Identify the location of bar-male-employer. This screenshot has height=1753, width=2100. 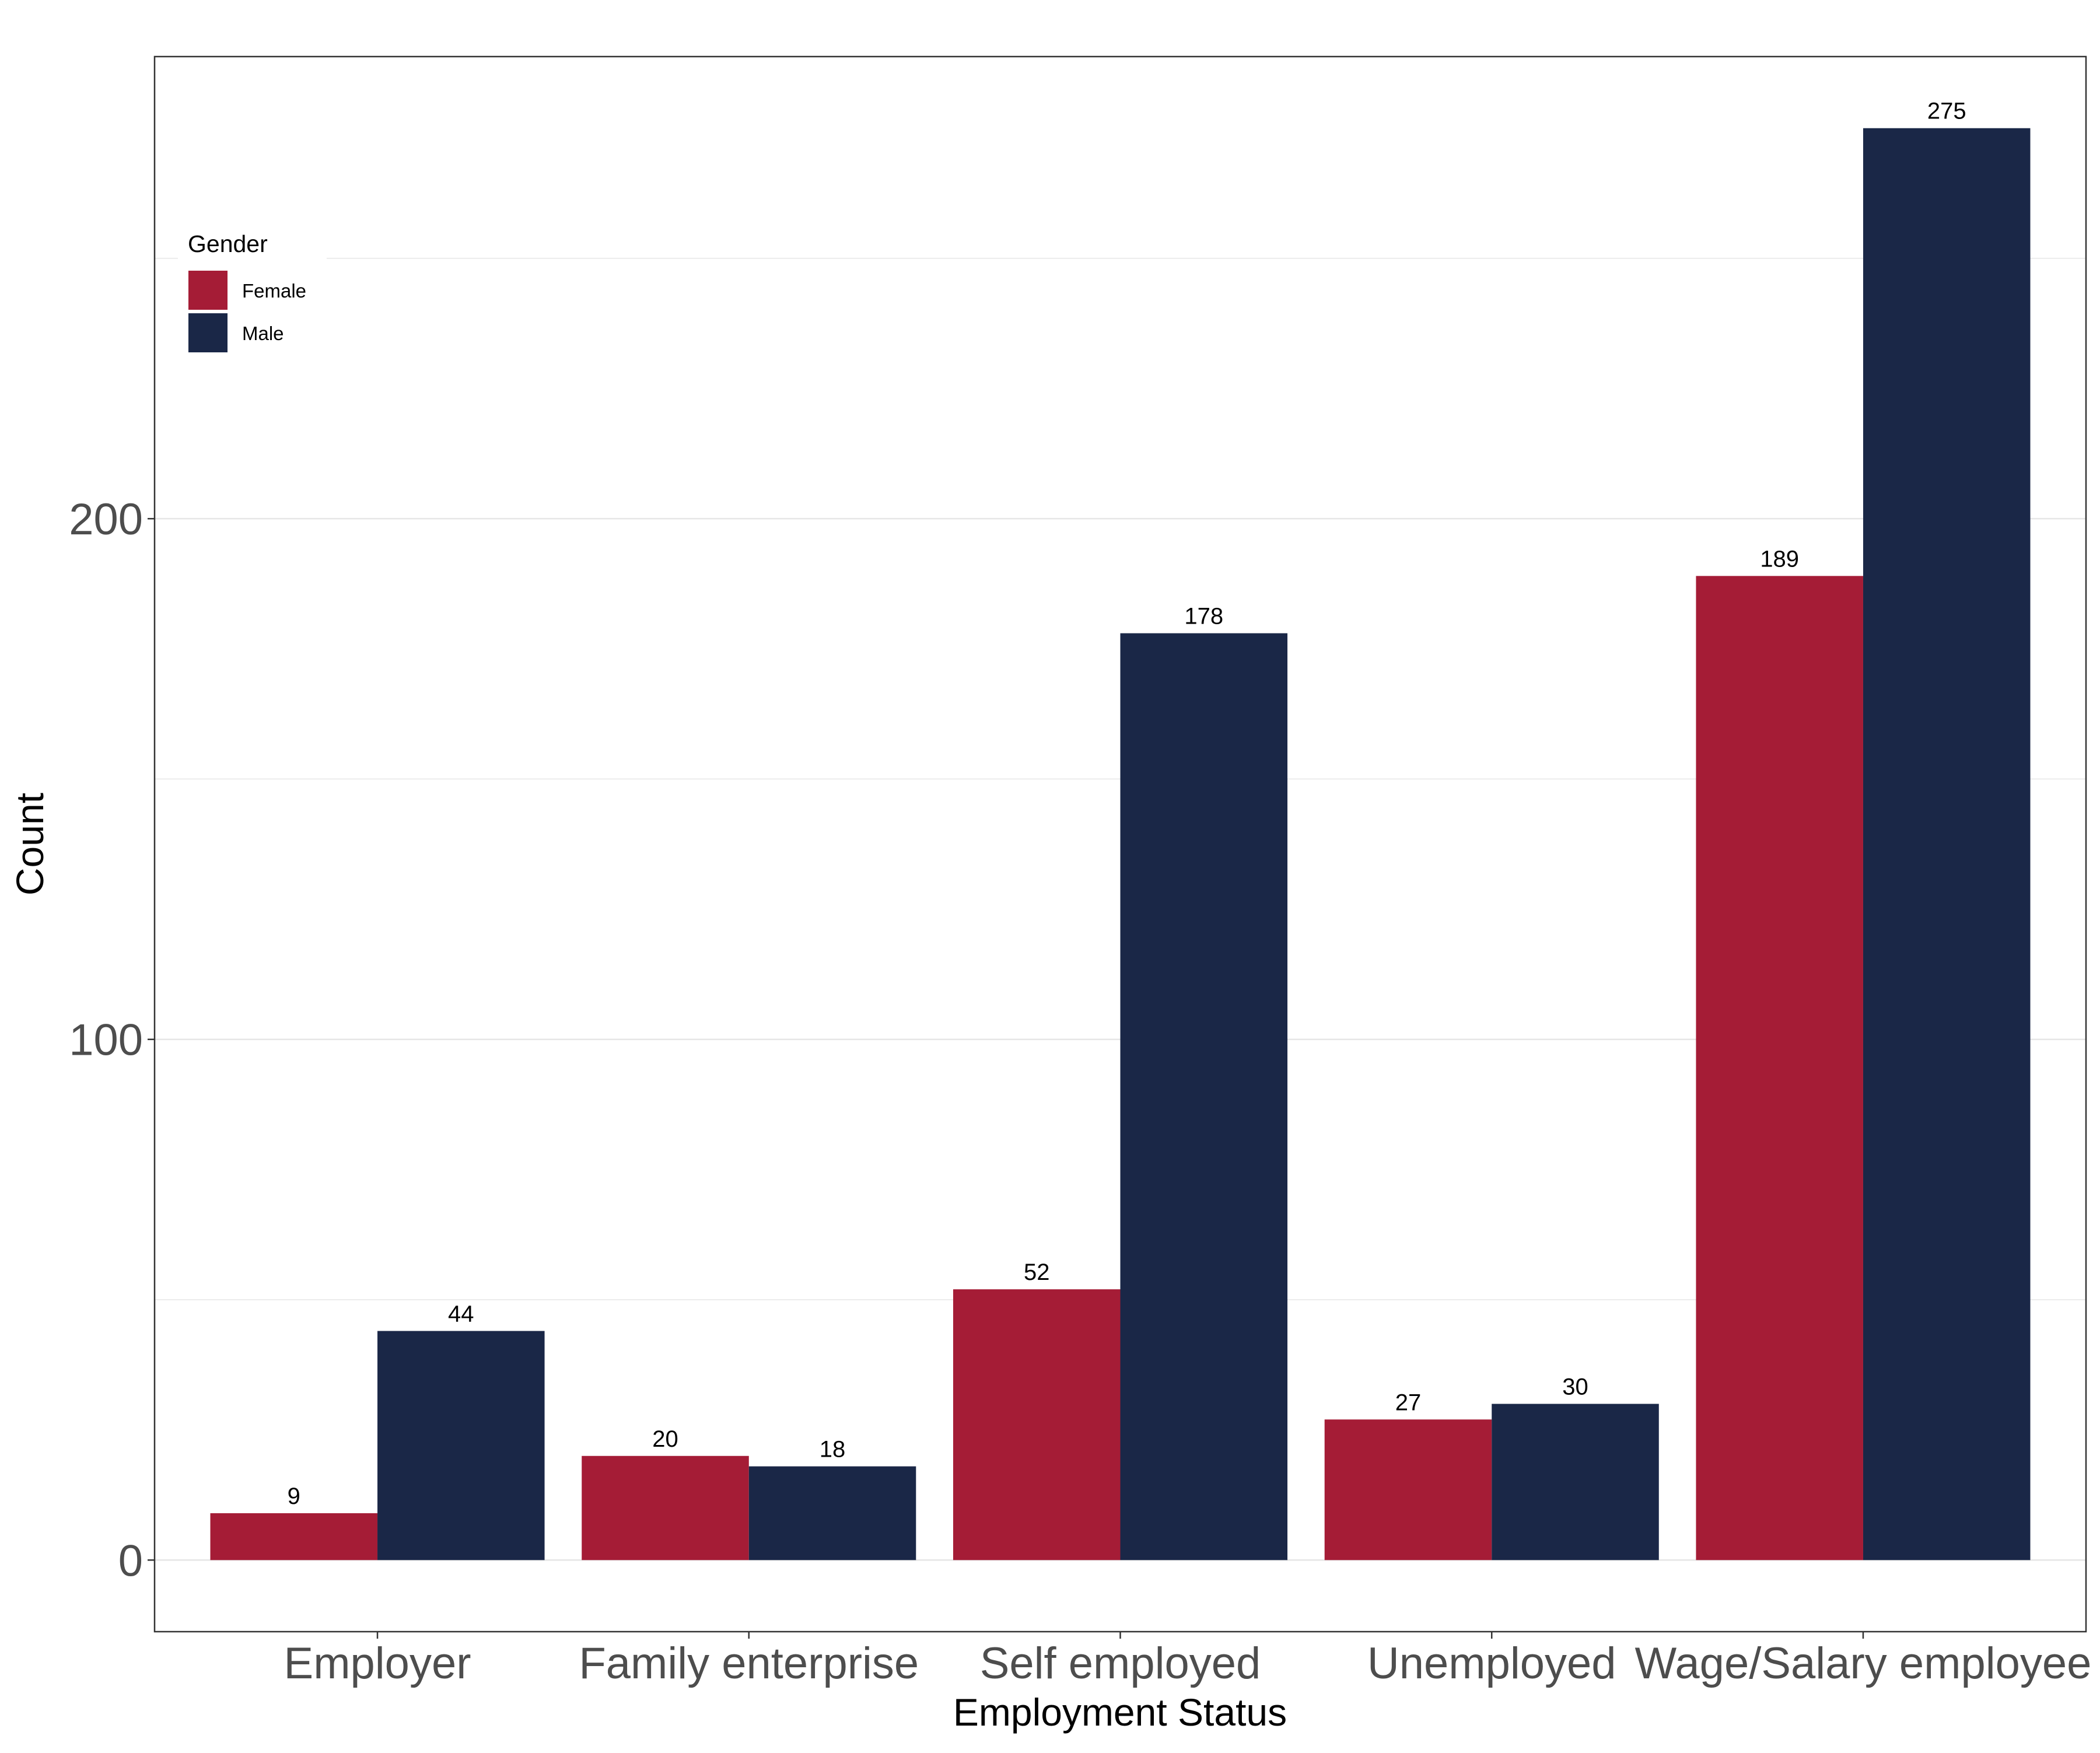
(461, 1445).